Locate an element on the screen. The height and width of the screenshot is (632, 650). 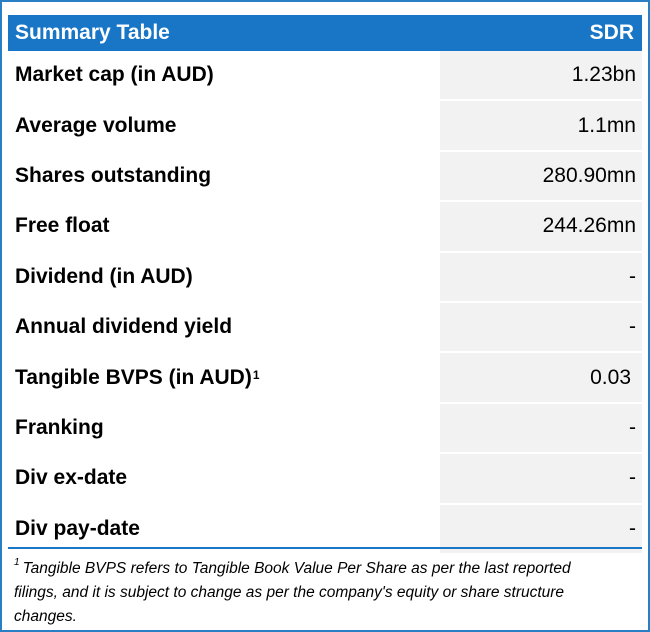
row-label-text: Tangible BVPS (in AUD) is located at coordinates (133, 377).